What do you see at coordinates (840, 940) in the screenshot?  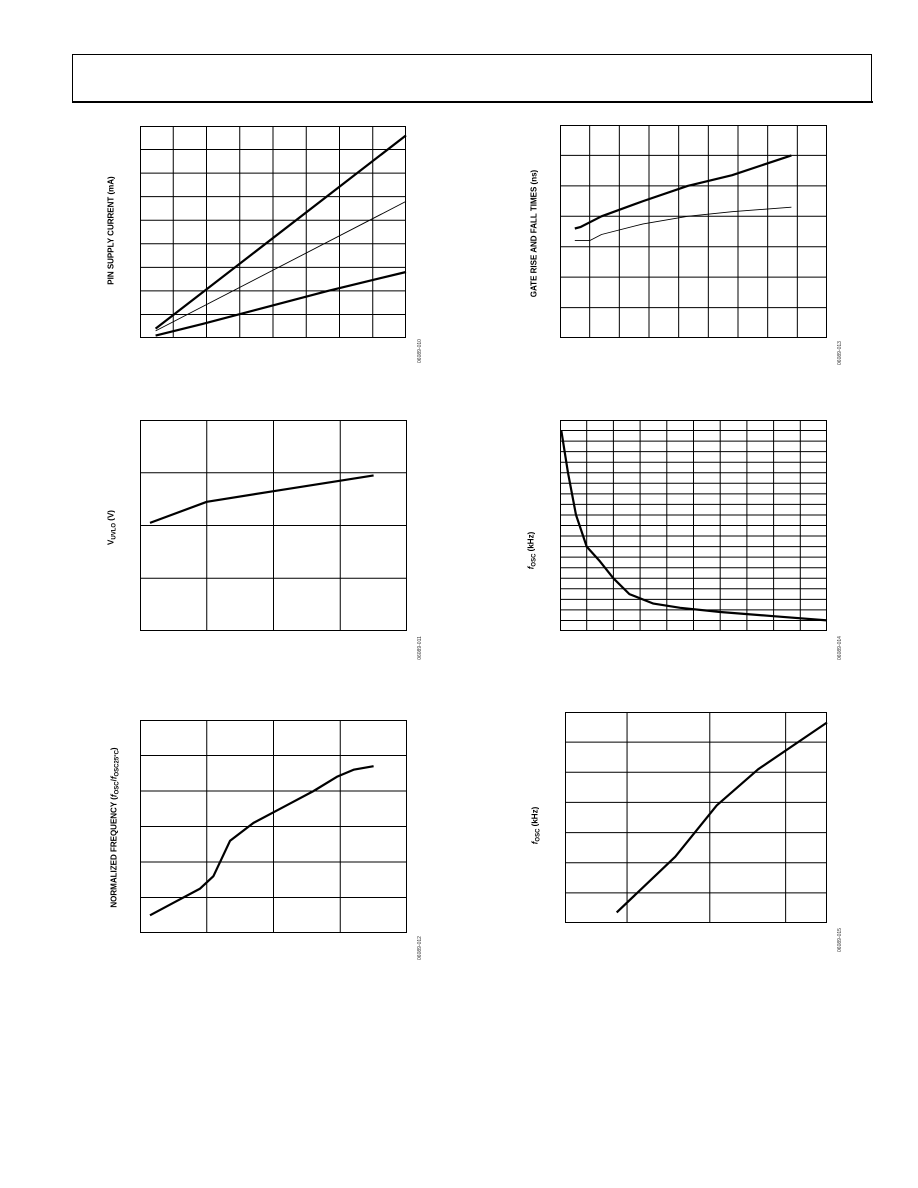 I see `figure-id: 06089-015` at bounding box center [840, 940].